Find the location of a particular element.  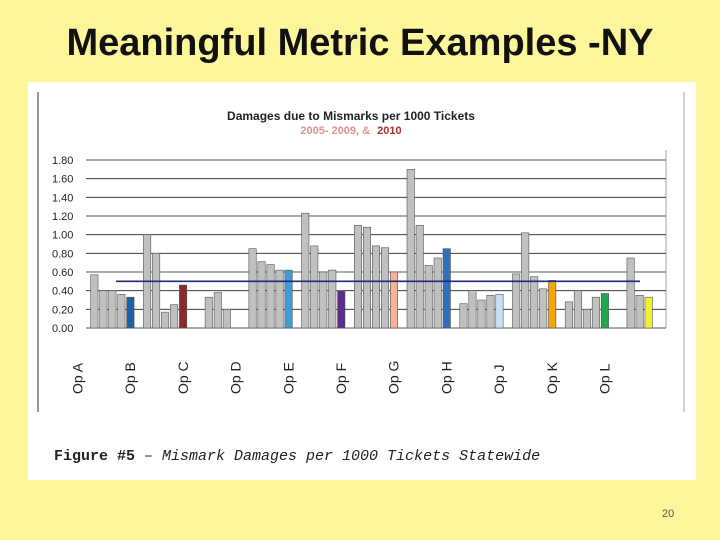

category-label: Op G is located at coordinates (394, 377).